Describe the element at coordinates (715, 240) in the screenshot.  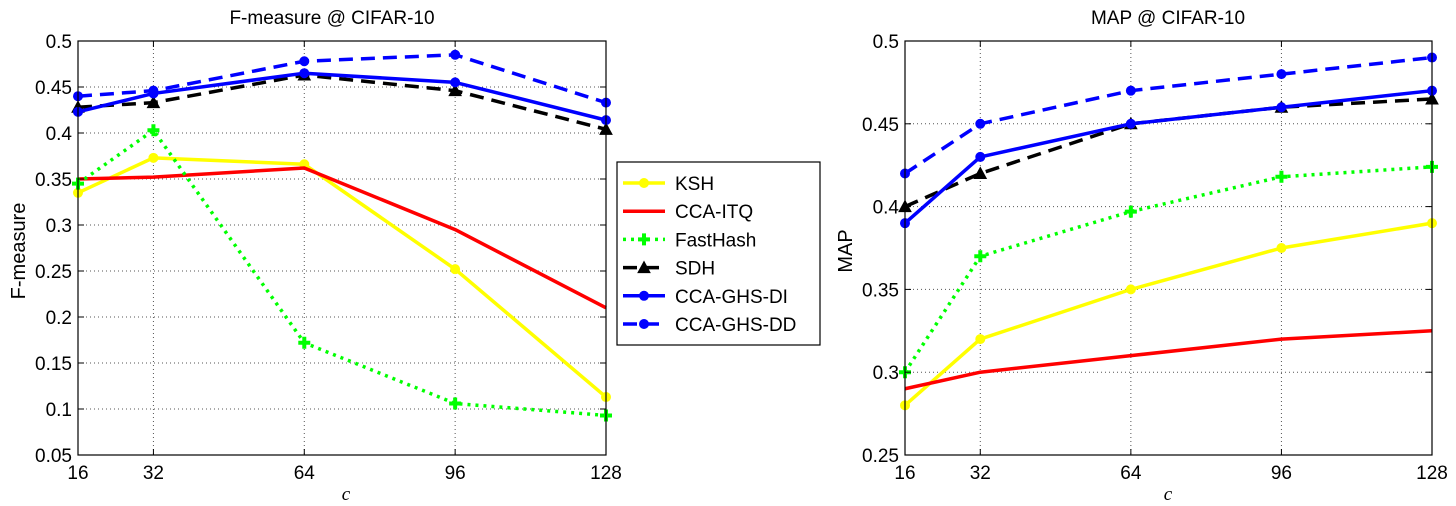
I see `legend-label: FastHash` at that location.